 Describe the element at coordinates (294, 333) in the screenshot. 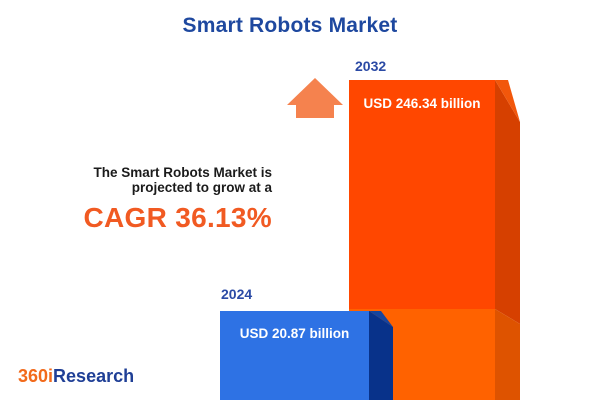

I see `value-label-2024: USD 20.87 billion` at that location.